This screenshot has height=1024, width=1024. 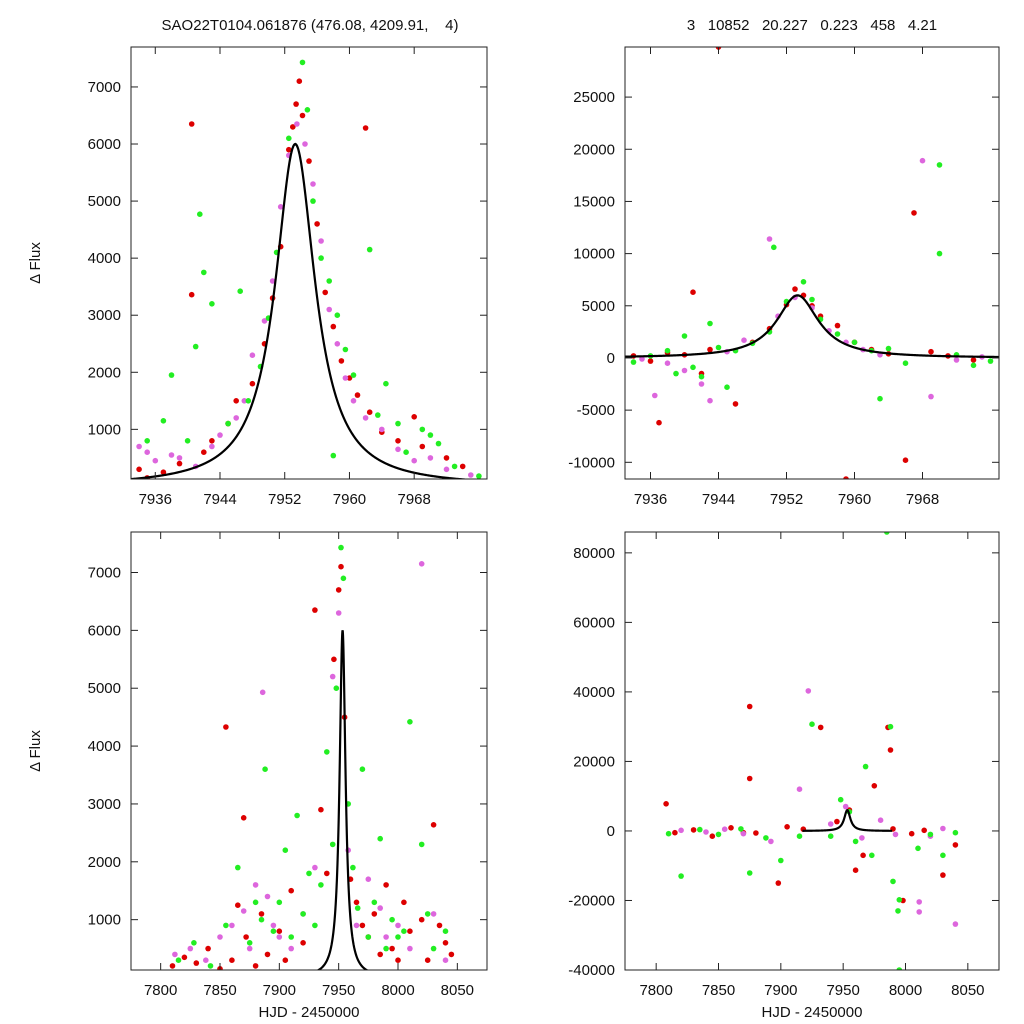 I want to click on y-tick-label: -40000, so click(x=591, y=970).